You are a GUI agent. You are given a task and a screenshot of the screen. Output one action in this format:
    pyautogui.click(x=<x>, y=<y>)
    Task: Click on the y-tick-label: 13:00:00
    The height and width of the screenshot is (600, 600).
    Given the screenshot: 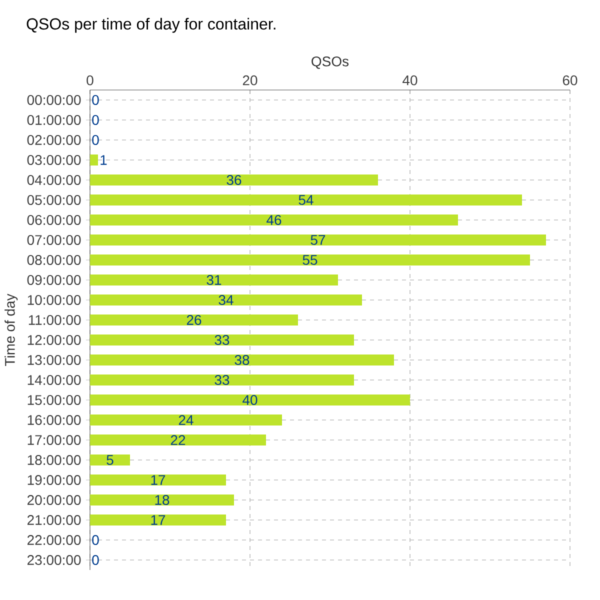 What is the action you would take?
    pyautogui.click(x=54, y=360)
    